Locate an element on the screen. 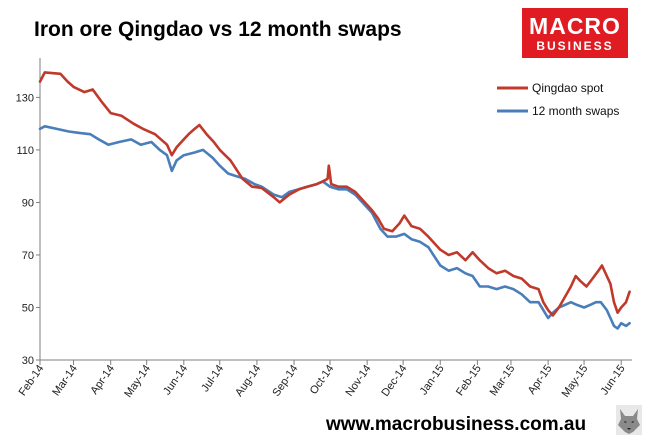  y-tick-label: 130 is located at coordinates (25, 98).